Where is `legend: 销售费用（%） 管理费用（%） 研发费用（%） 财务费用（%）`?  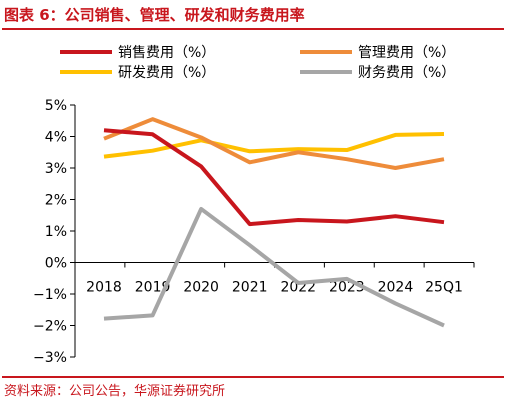 legend: 销售费用（%） 管理费用（%） 研发费用（%） 财务费用（%） is located at coordinates (257, 63).